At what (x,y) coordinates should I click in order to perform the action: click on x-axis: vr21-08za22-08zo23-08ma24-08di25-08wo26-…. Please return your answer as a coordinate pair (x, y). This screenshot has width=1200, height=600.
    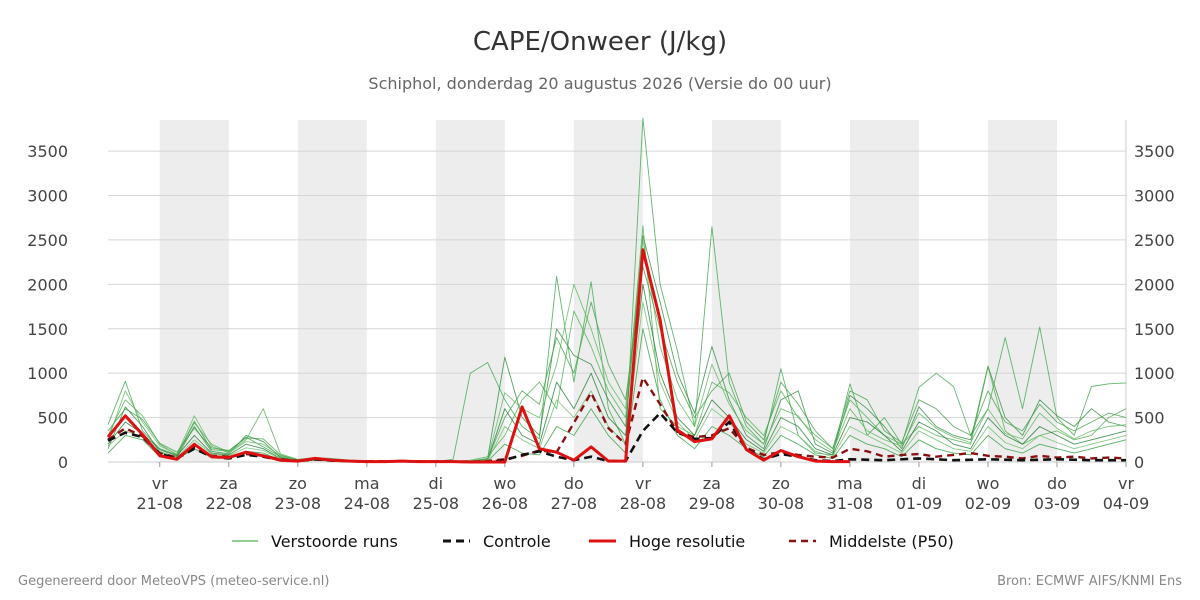
    Looking at the image, I should click on (643, 487).